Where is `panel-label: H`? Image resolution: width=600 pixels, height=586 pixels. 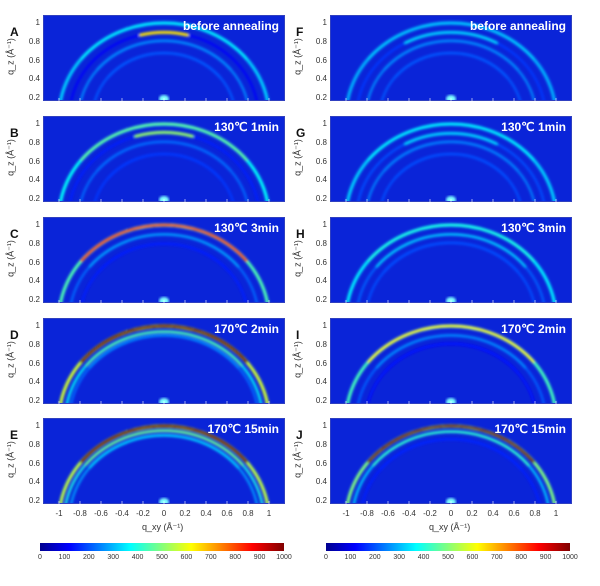 panel-label: H is located at coordinates (300, 234).